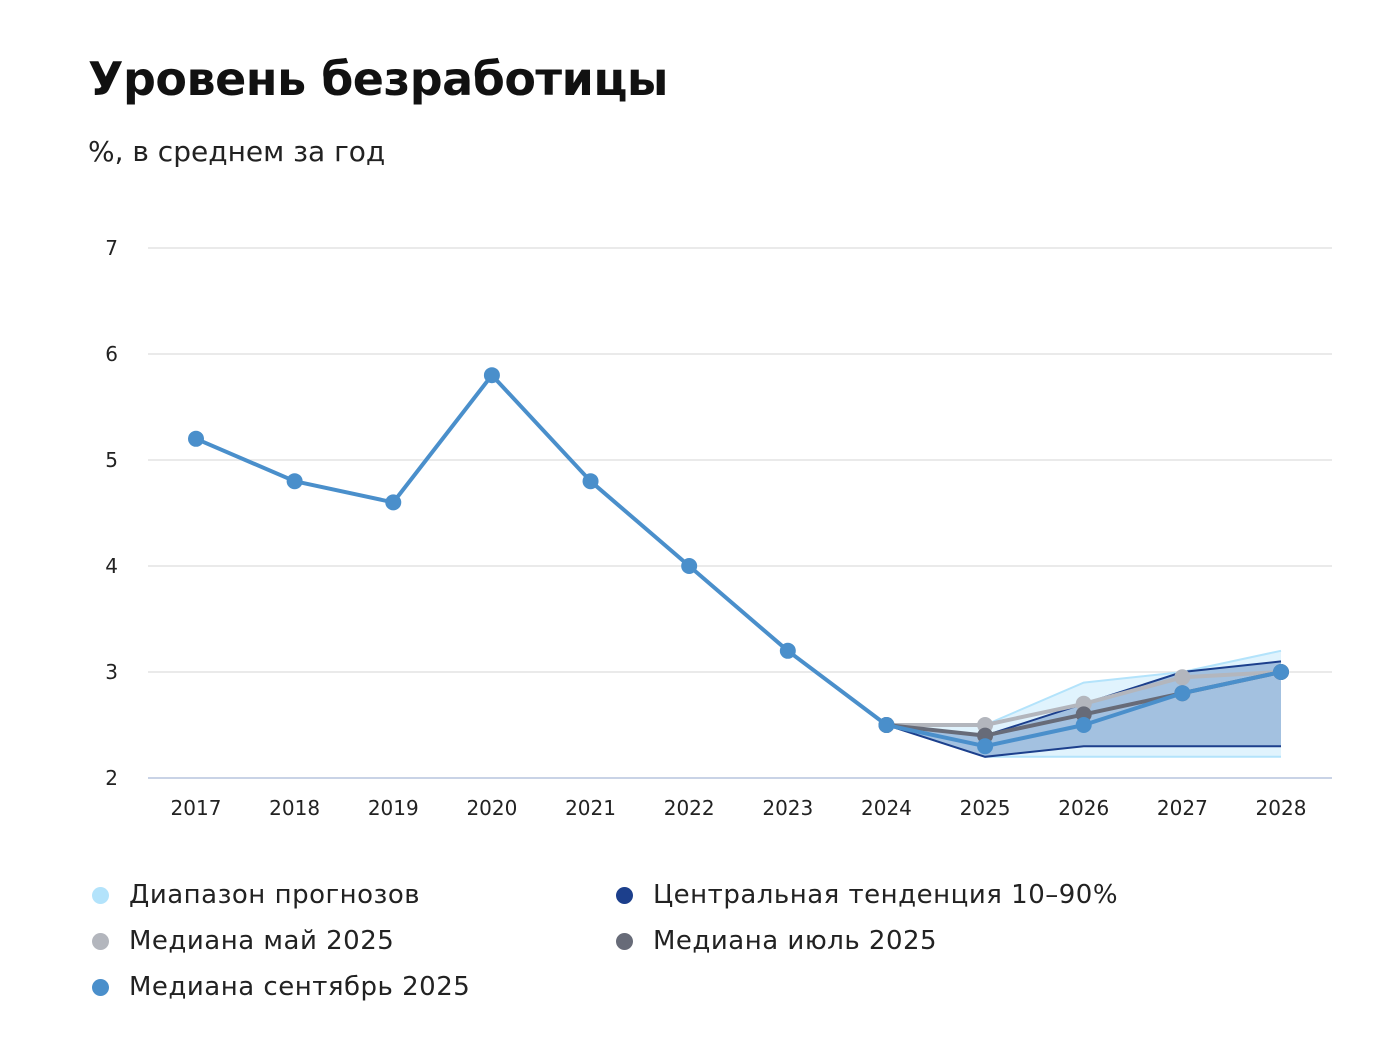 Image resolution: width=1390 pixels, height=1052 pixels. Describe the element at coordinates (393, 808) in the screenshot. I see `x-tick-label: 2019` at that location.